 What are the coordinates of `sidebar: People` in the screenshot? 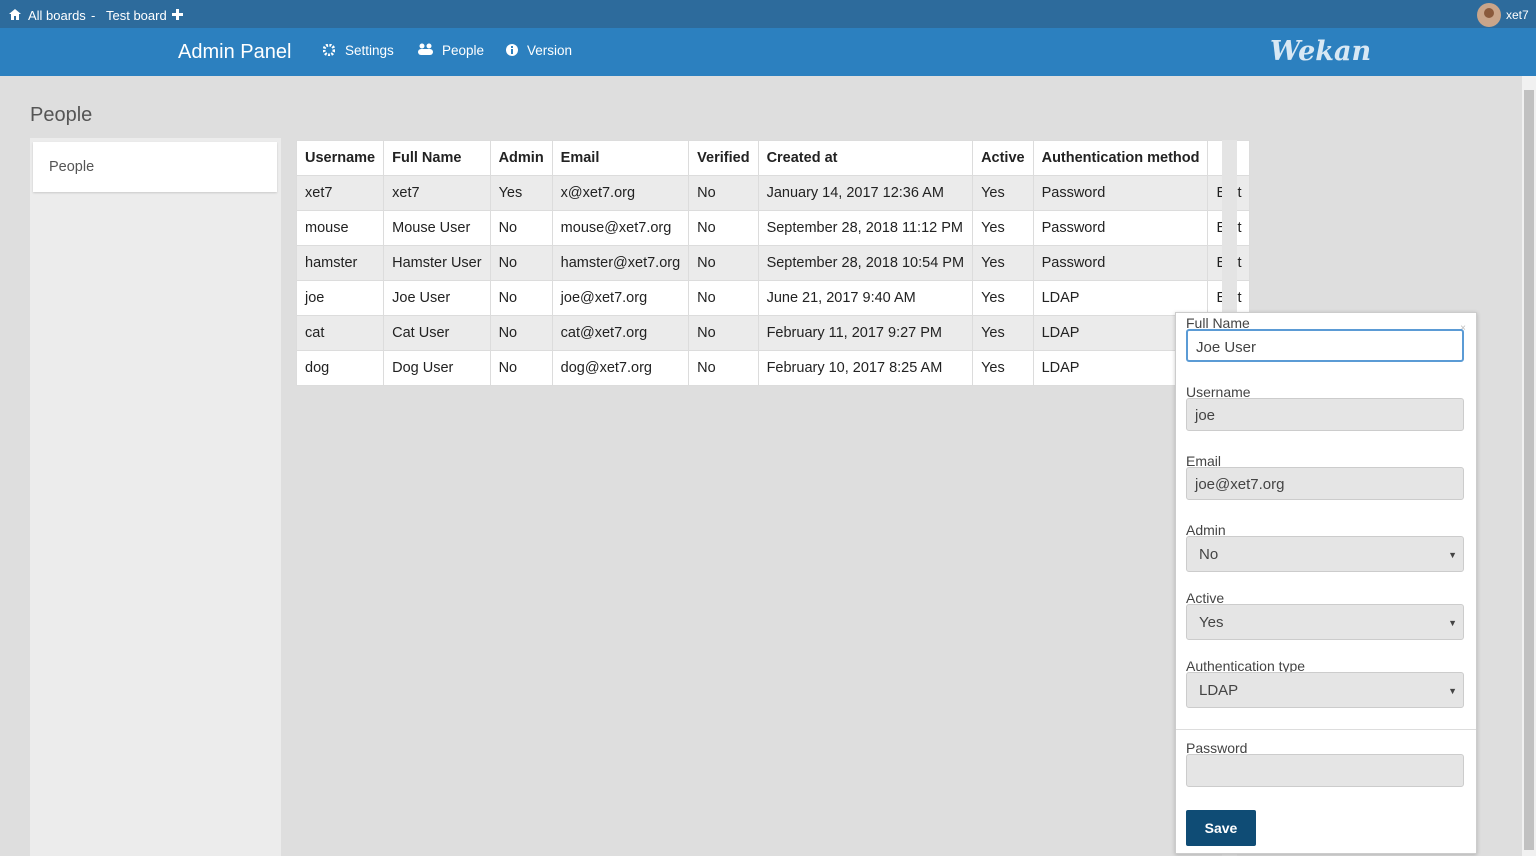 It's located at (155, 497).